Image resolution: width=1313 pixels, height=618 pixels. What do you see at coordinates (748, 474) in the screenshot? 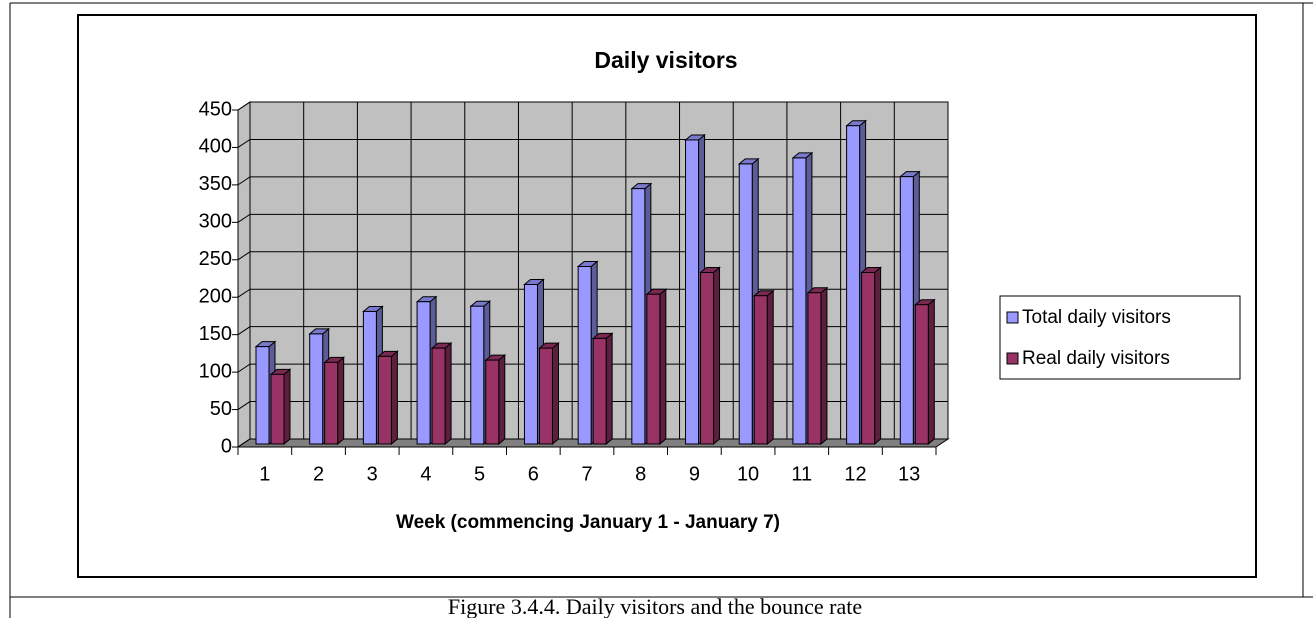
I see `x-tick-label: 10` at bounding box center [748, 474].